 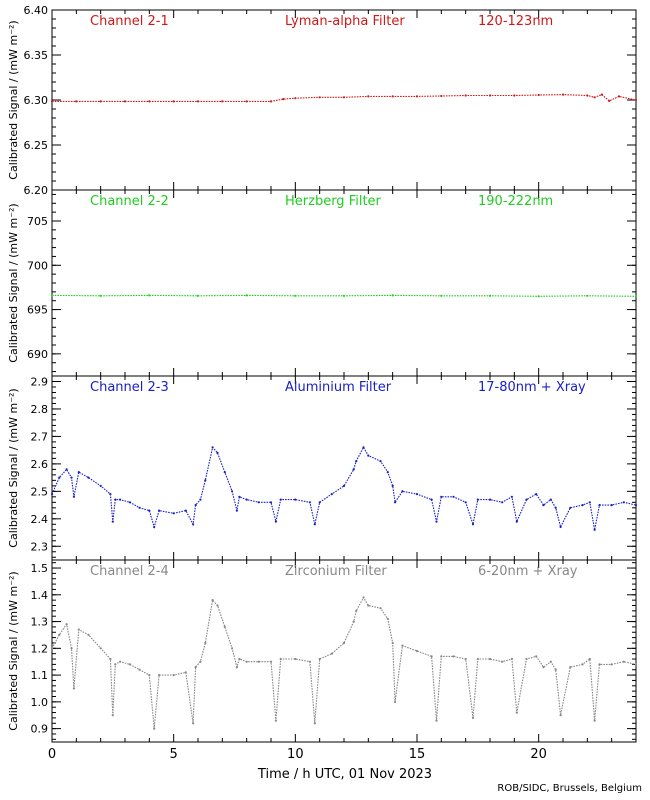 What do you see at coordinates (345, 21) in the screenshot?
I see `filter-title: Lyman-alpha Filter` at bounding box center [345, 21].